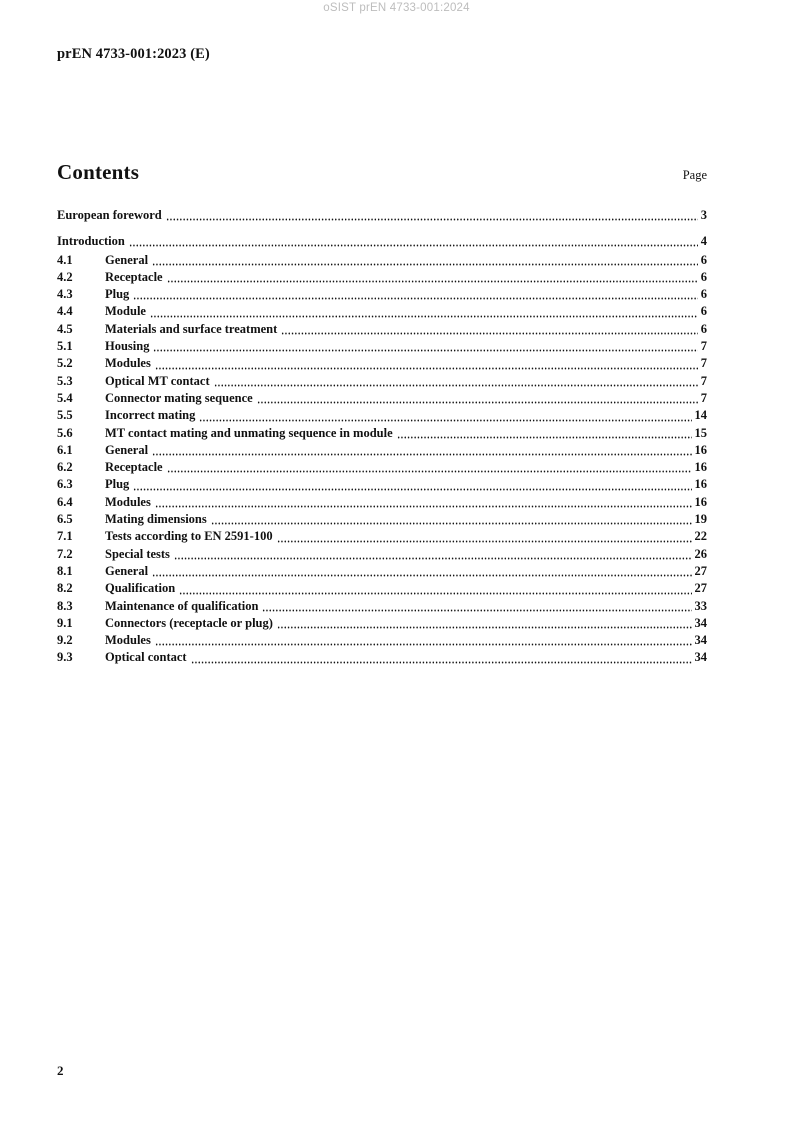 This screenshot has width=793, height=1122. What do you see at coordinates (98, 172) in the screenshot?
I see `contents-title: Contents` at bounding box center [98, 172].